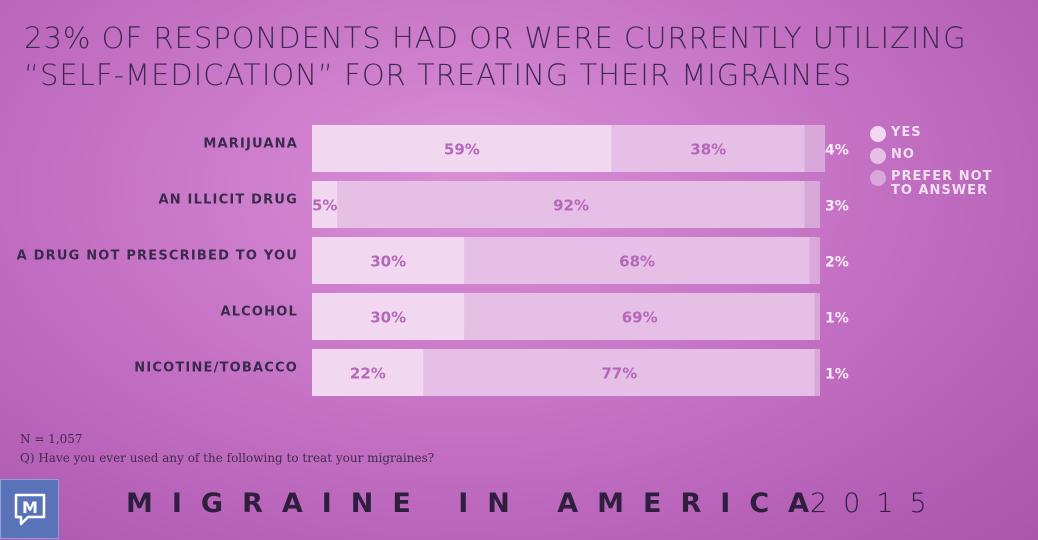  I want to click on value-label-alcohol-no: 69%, so click(640, 318).